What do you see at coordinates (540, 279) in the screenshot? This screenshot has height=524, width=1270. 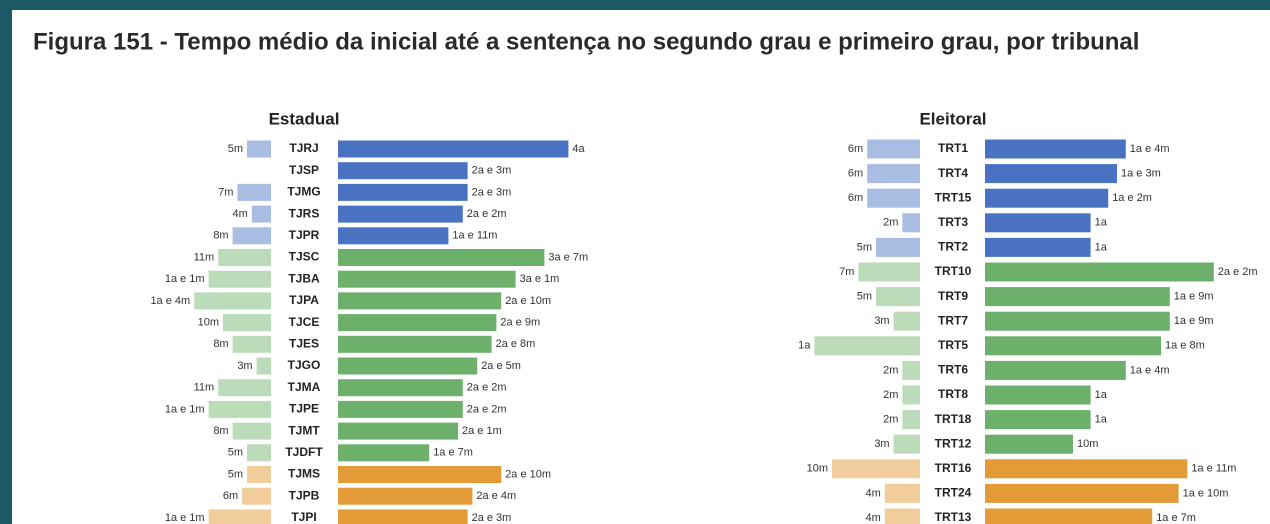 I see `value-label: 3a e 1m` at bounding box center [540, 279].